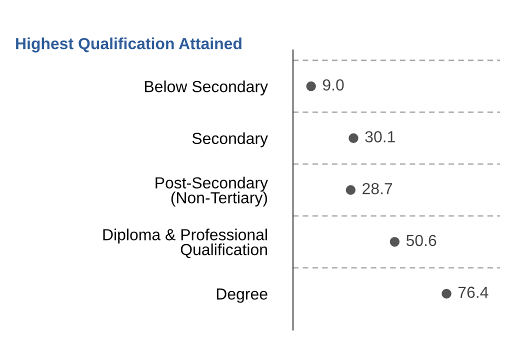 The height and width of the screenshot is (350, 532). What do you see at coordinates (185, 243) in the screenshot?
I see `y-tick-label: Diploma & Professional Qualification` at bounding box center [185, 243].